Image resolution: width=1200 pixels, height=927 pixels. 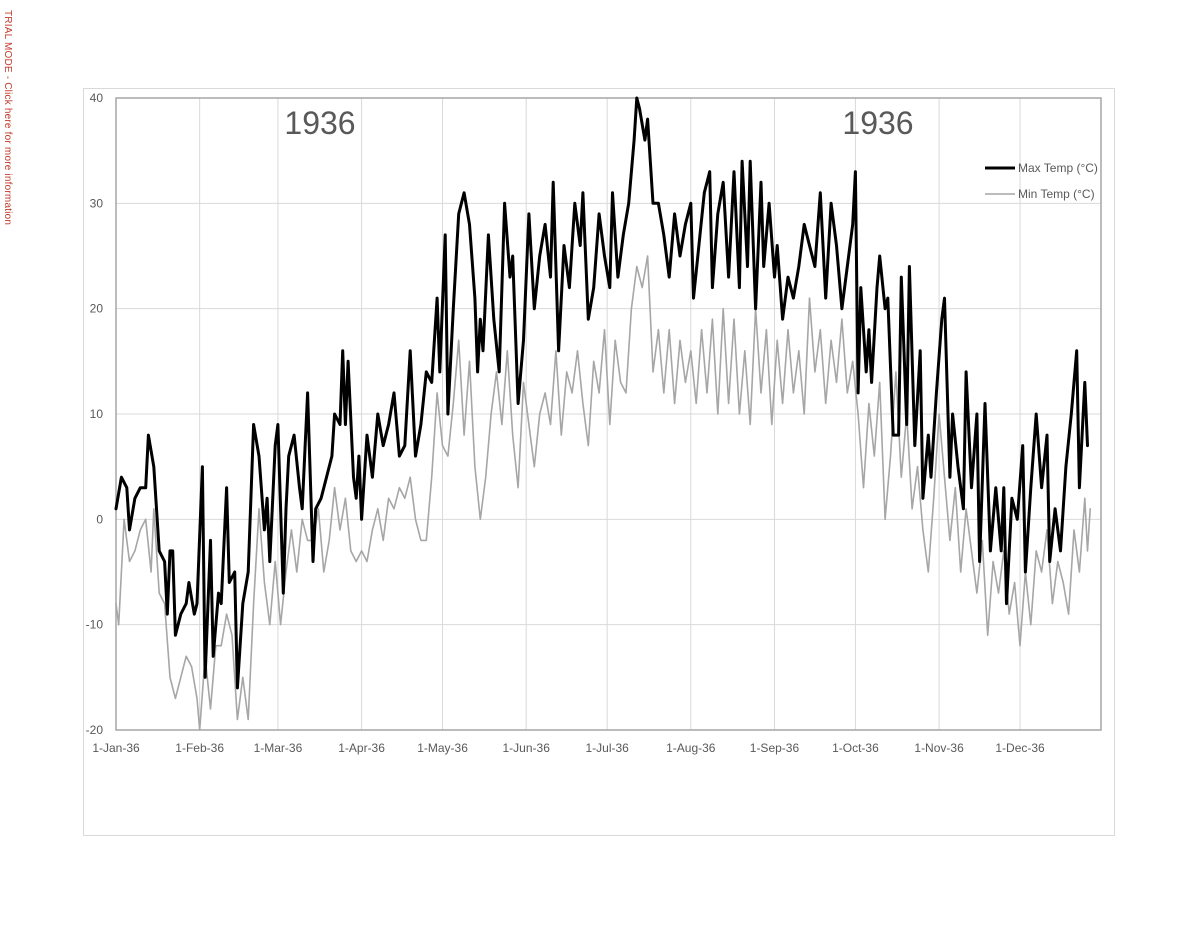 I want to click on y-tick-label: 0, so click(x=99, y=519).